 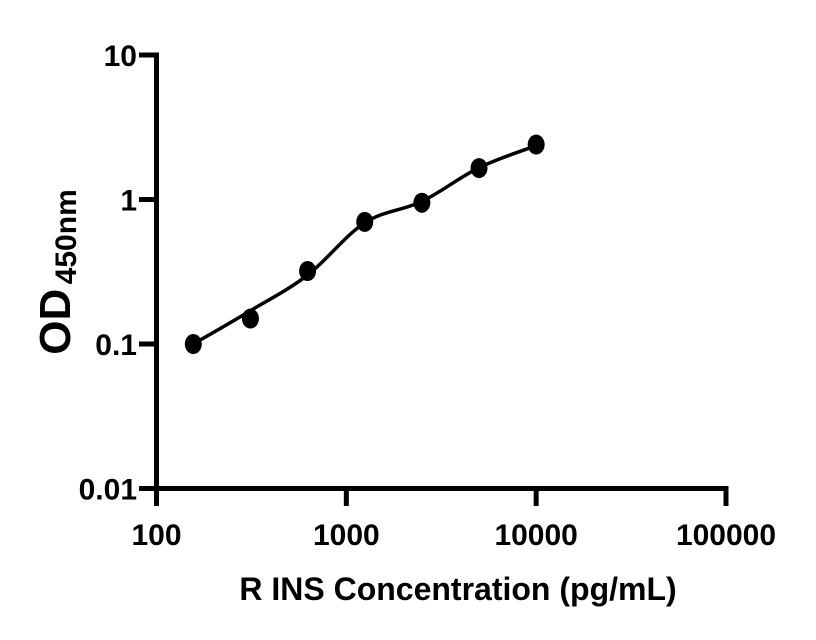 What do you see at coordinates (108, 489) in the screenshot?
I see `y-tick-label: 0.01` at bounding box center [108, 489].